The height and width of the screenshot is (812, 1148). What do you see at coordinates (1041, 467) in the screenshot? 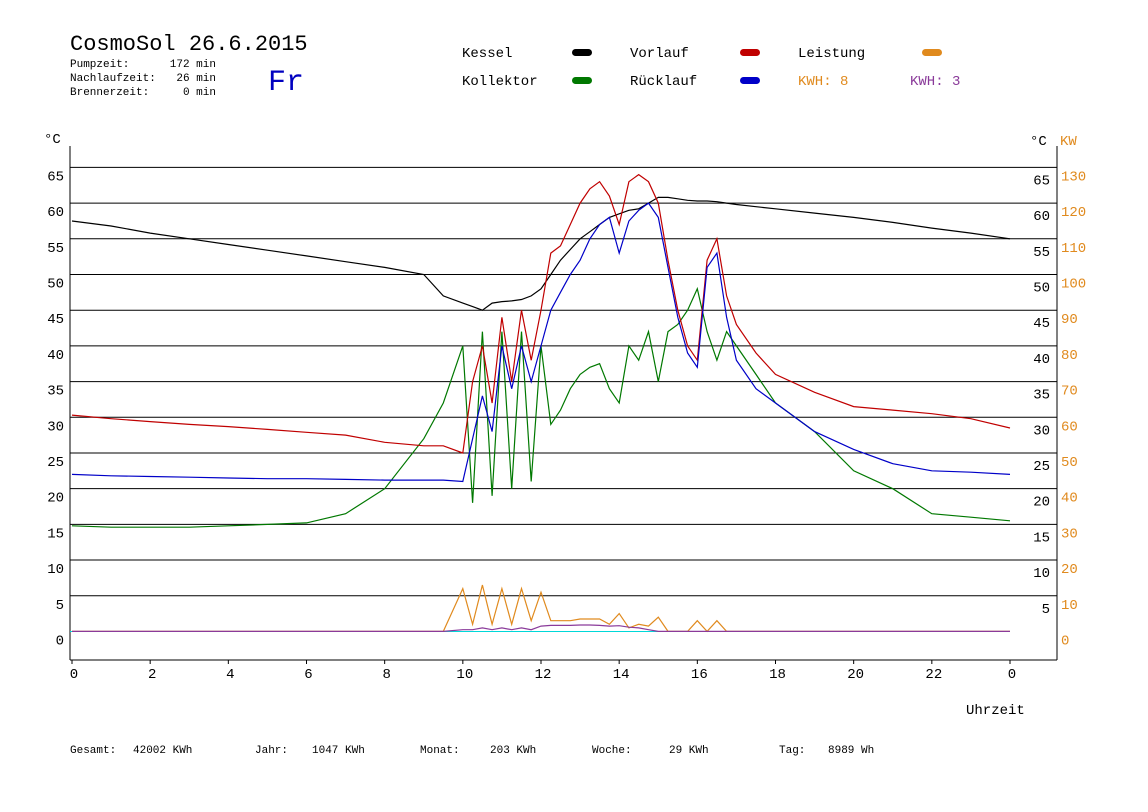
I see `y-tick-label-right: 25` at bounding box center [1041, 467].